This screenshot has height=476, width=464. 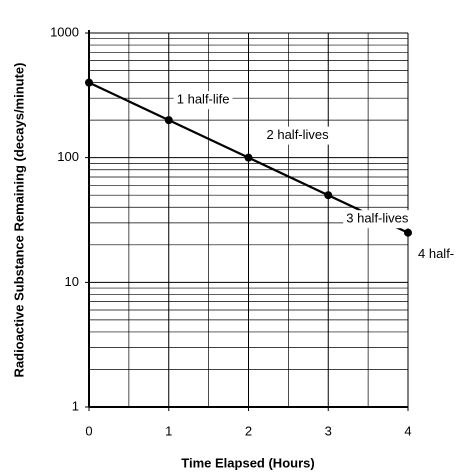 I want to click on x-tick-label: 4, so click(x=407, y=430).